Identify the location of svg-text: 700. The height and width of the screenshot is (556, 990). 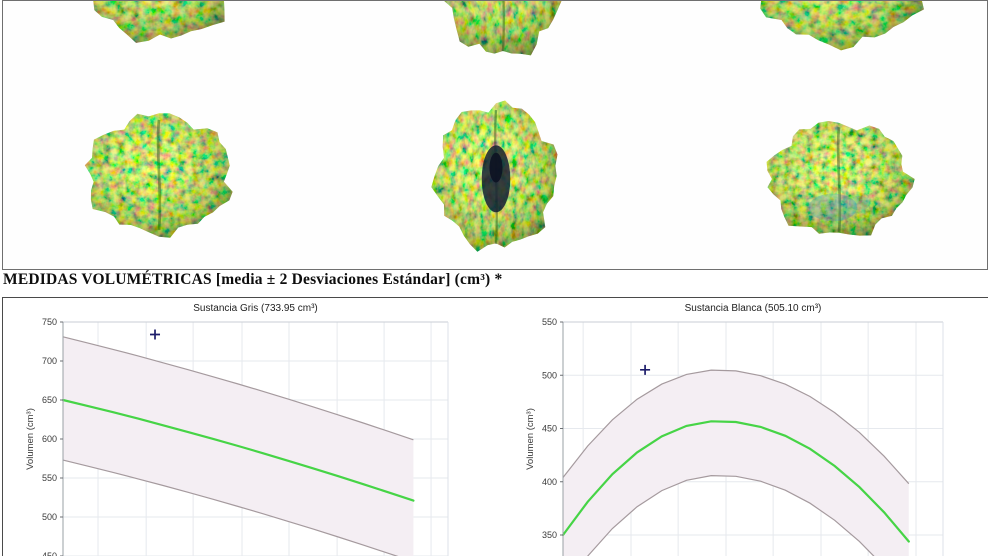
(49, 361).